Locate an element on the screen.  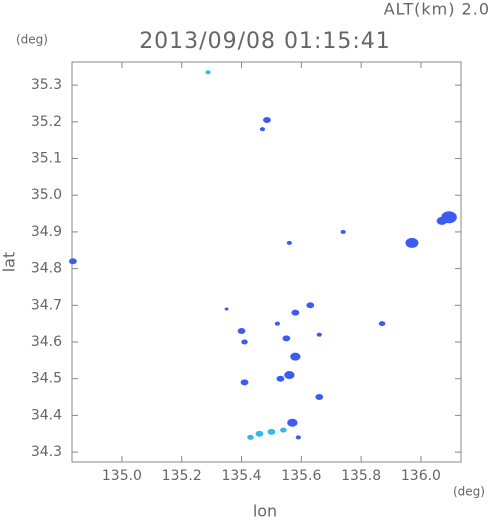
x-tick-label: 135.2 is located at coordinates (182, 476).